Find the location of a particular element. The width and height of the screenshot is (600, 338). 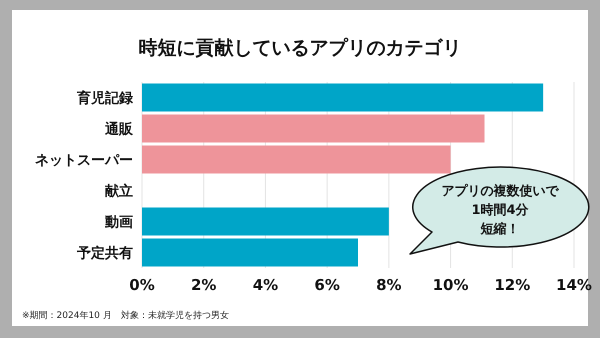

x-tick-label: 14% is located at coordinates (574, 285).